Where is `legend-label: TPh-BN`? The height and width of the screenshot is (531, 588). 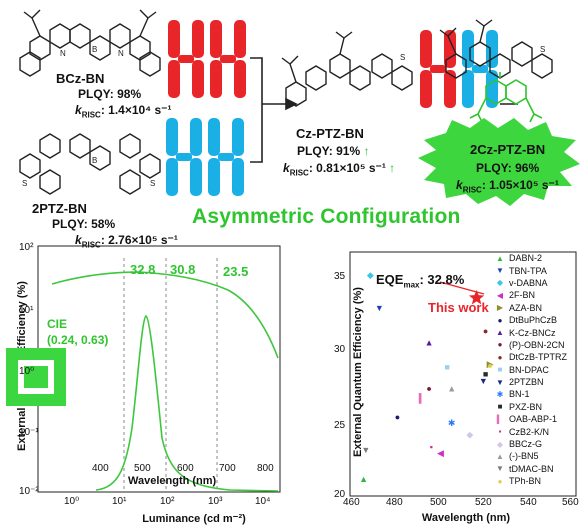 legend-label: TPh-BN is located at coordinates (525, 481).